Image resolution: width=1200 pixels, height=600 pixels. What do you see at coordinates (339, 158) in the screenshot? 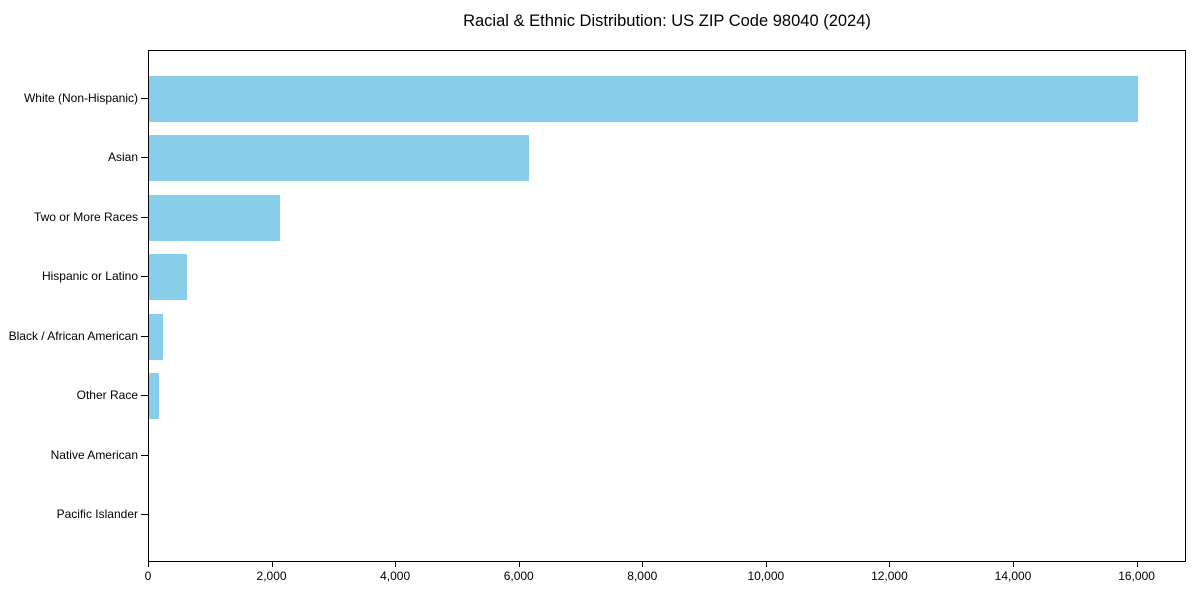
I see `bar-asian` at bounding box center [339, 158].